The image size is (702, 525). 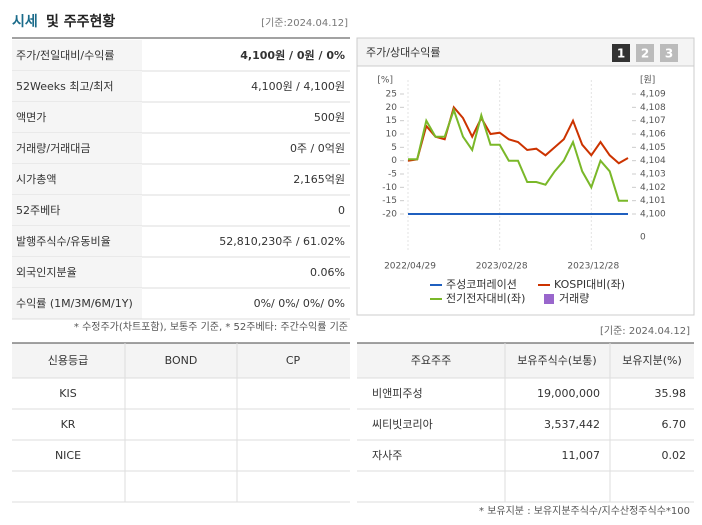 I want to click on y2-tick-label: 4,101, so click(x=653, y=201).